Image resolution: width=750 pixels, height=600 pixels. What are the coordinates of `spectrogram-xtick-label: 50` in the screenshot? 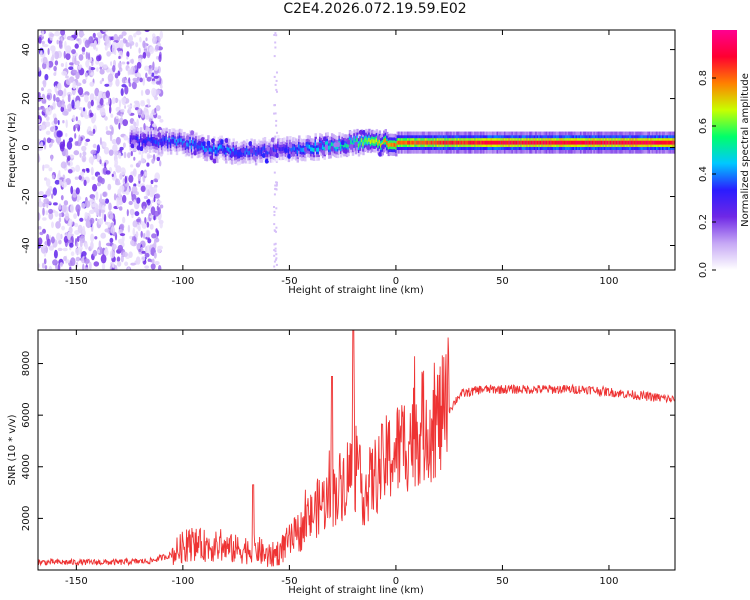 It's located at (502, 281).